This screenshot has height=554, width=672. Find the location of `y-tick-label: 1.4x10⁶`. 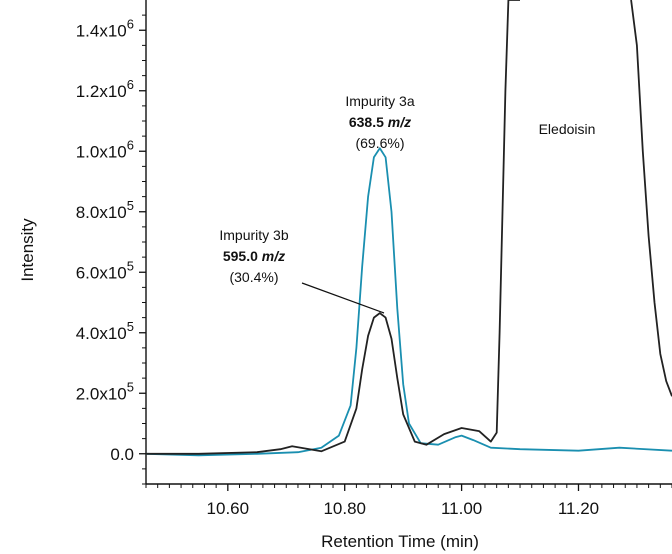

y-tick-label: 1.4x10⁶ is located at coordinates (105, 28).